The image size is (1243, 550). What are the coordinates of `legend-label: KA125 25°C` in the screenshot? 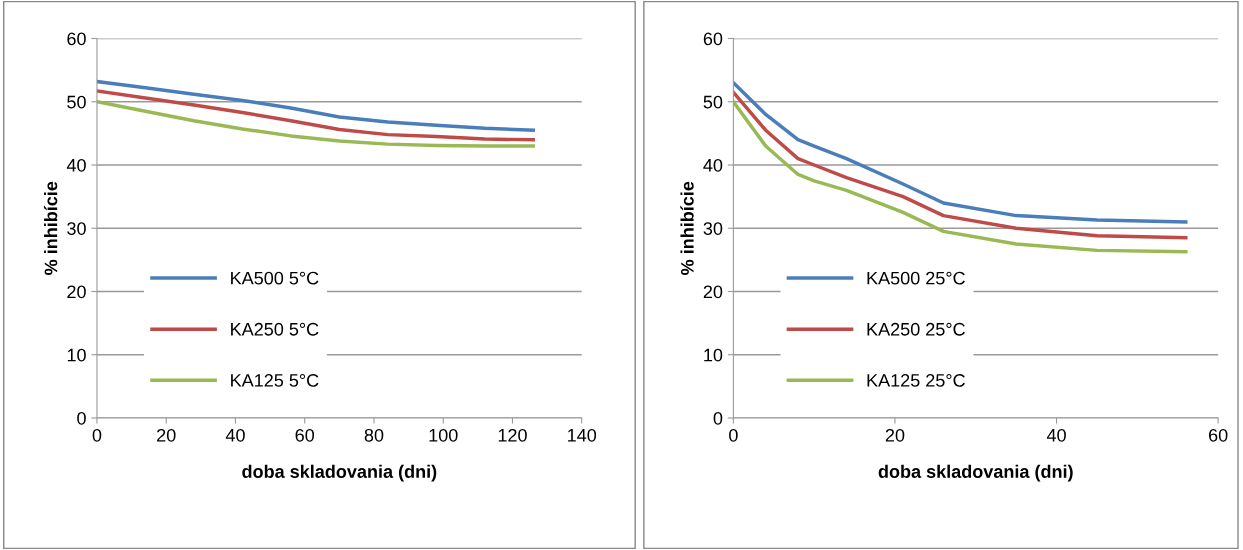 It's located at (916, 380).